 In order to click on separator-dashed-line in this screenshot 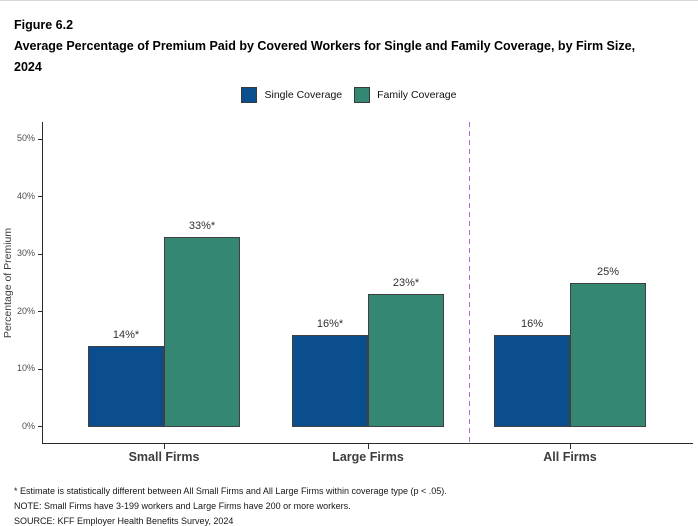, I will do `click(469, 282)`.